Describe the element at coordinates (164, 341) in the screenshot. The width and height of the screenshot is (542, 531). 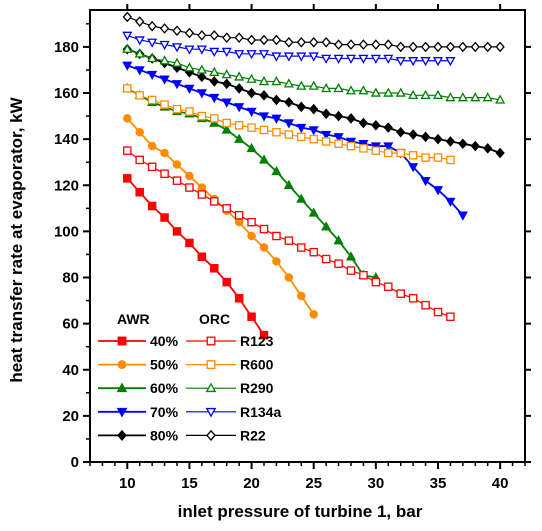
I see `legend-label: 40%` at that location.